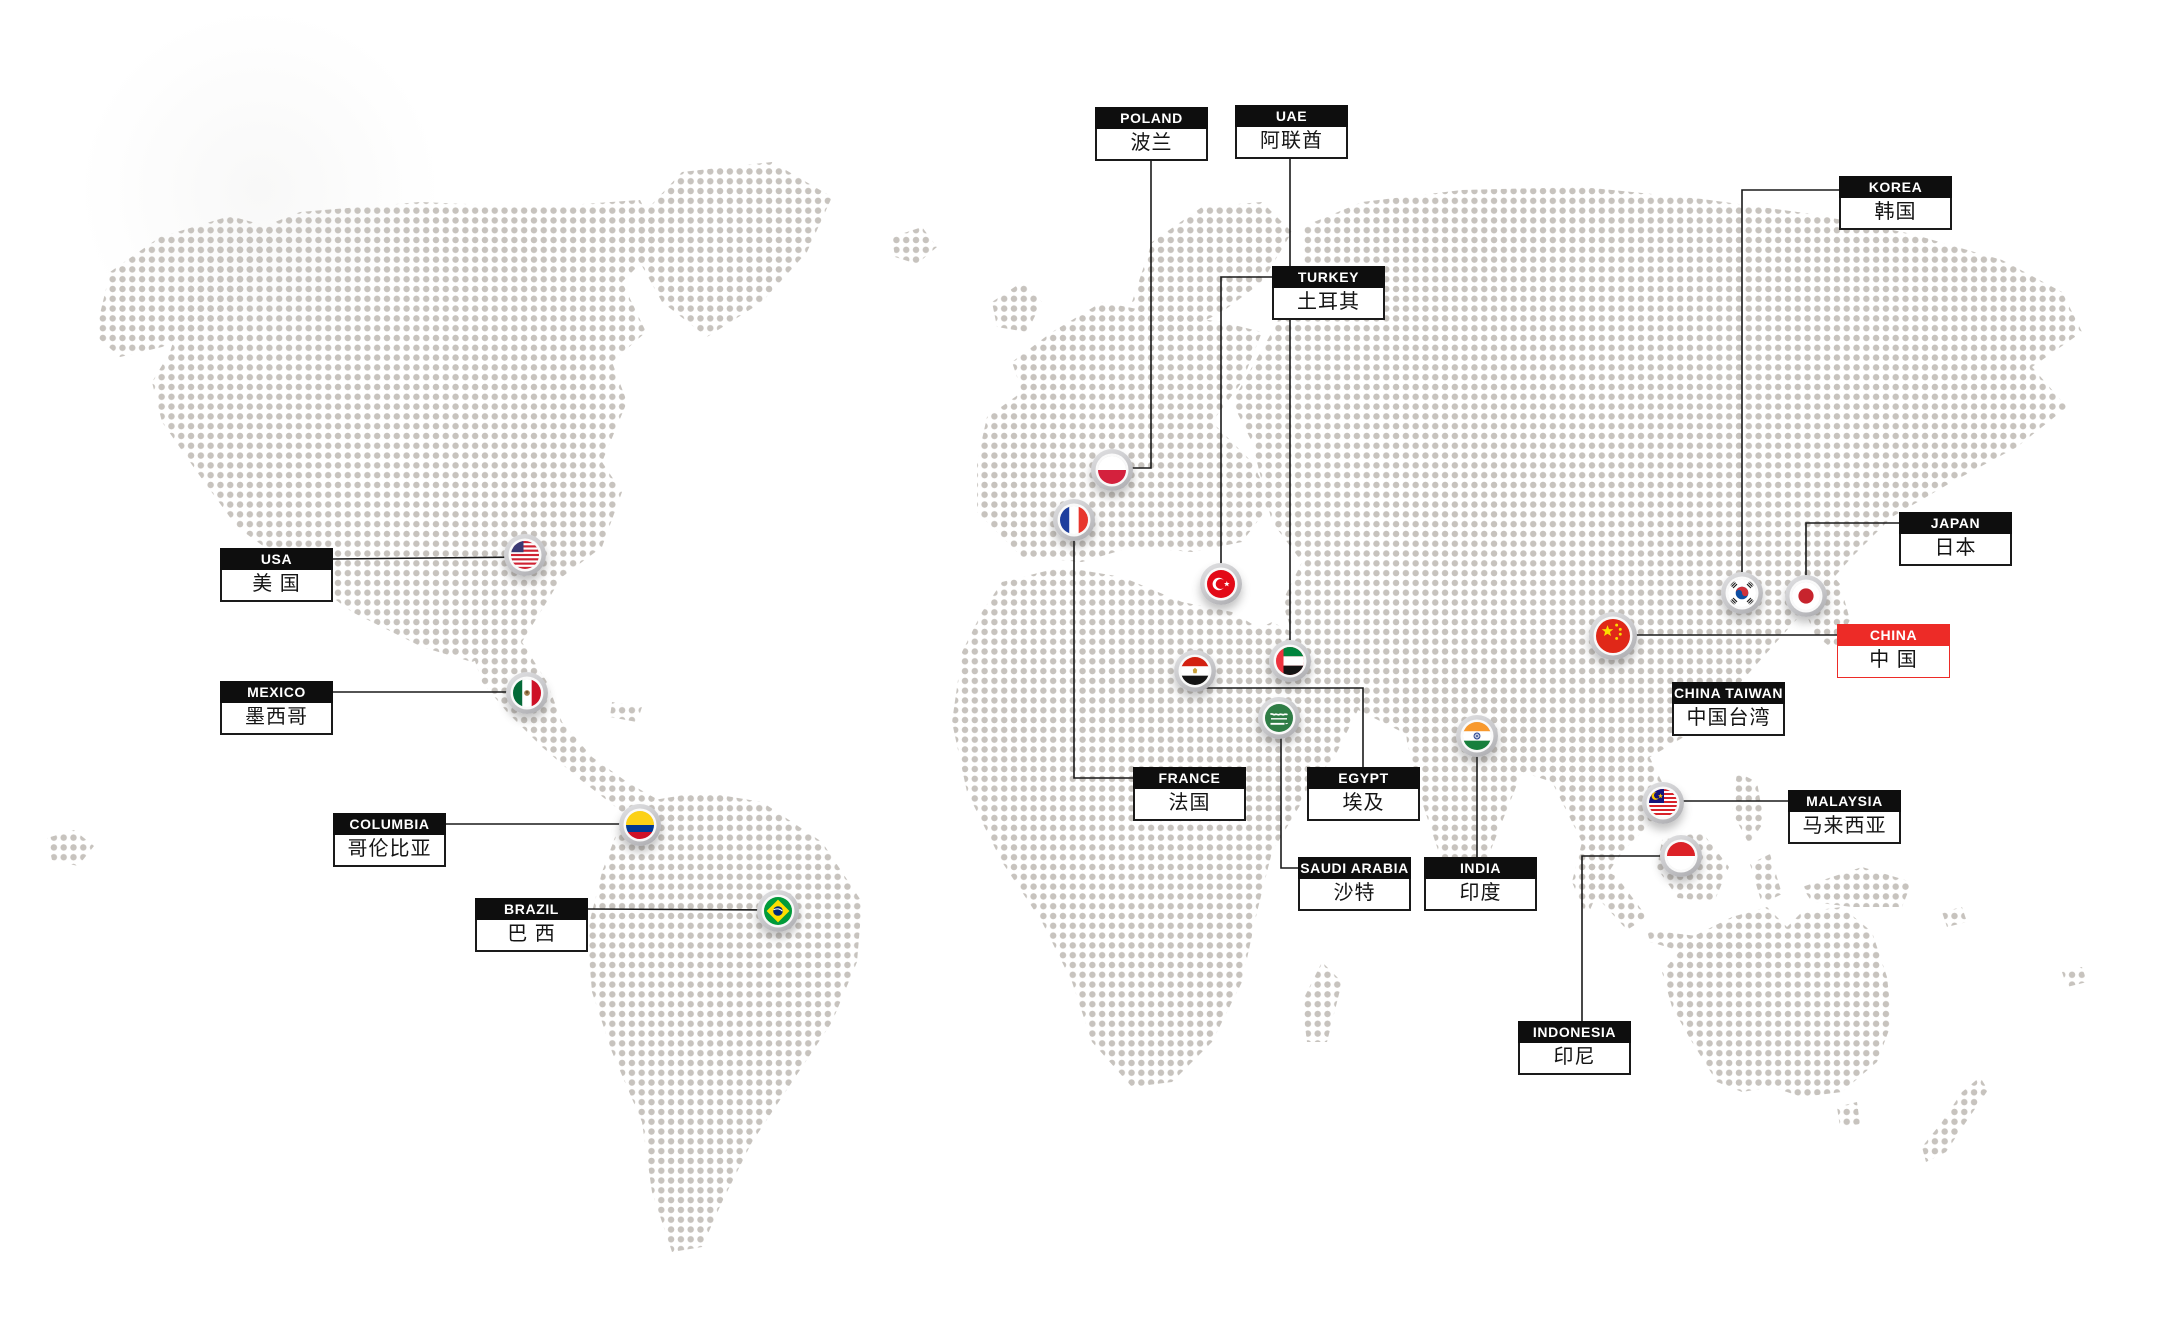  Describe the element at coordinates (1189, 805) in the screenshot. I see `country-name-zh: 法国` at that location.